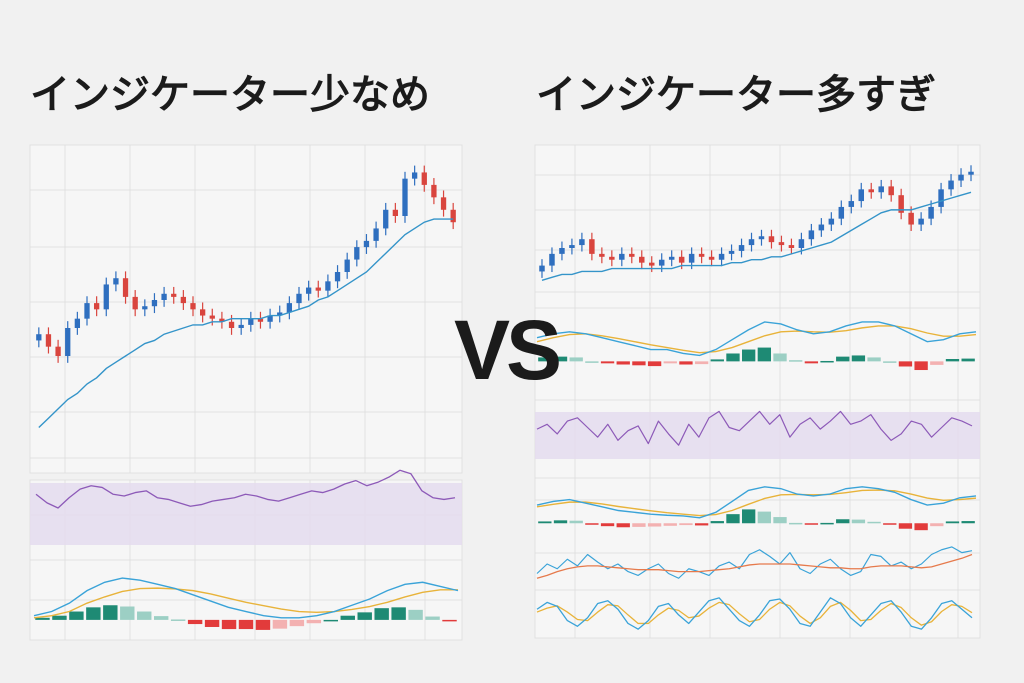 The height and width of the screenshot is (683, 1024). I want to click on right-macd-1-macd-line, so click(756, 339).